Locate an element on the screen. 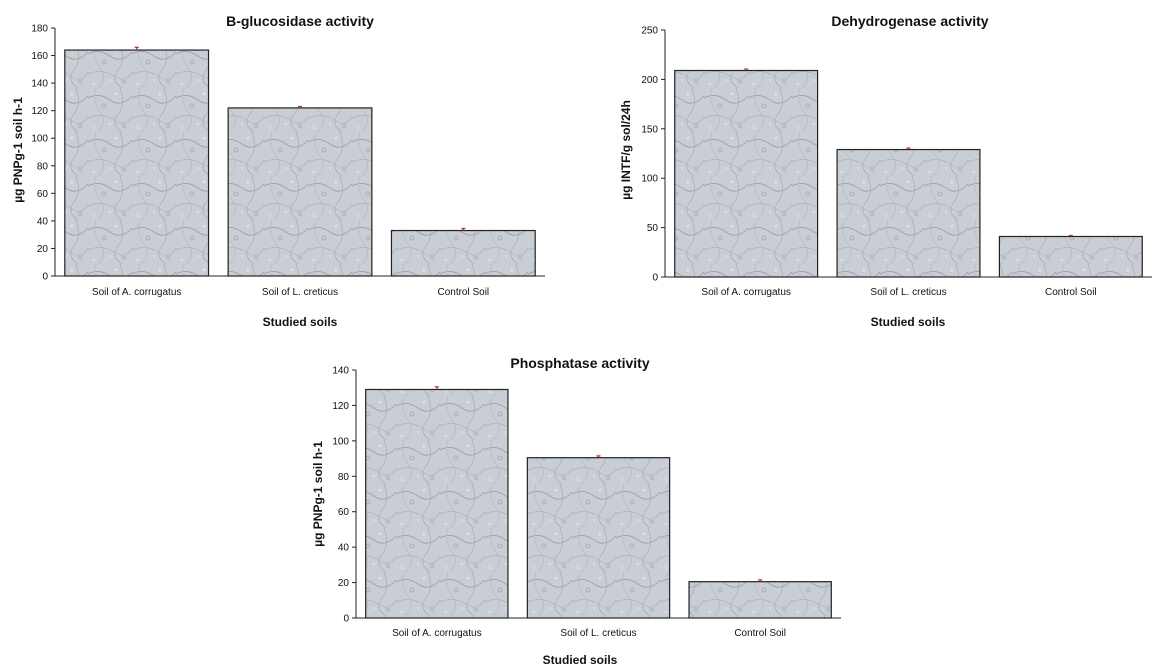  y-tick-label: 160 is located at coordinates (39, 56).